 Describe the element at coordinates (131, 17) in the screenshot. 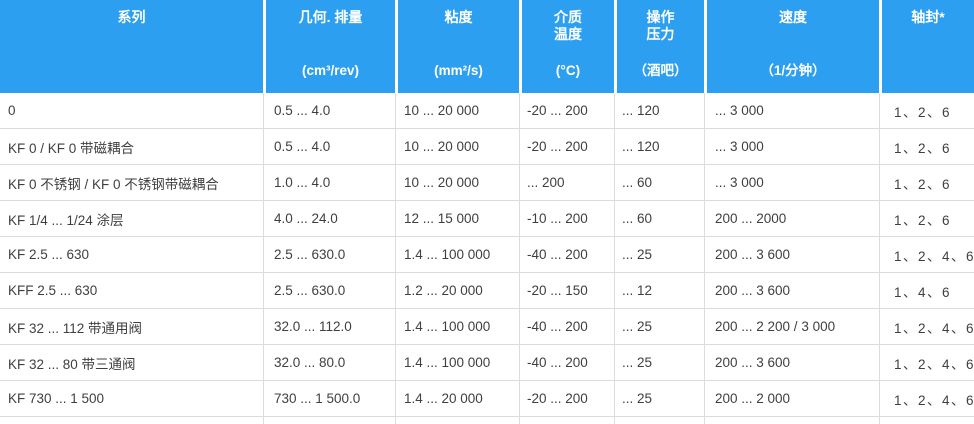

I see `column-header-label: 系列` at that location.